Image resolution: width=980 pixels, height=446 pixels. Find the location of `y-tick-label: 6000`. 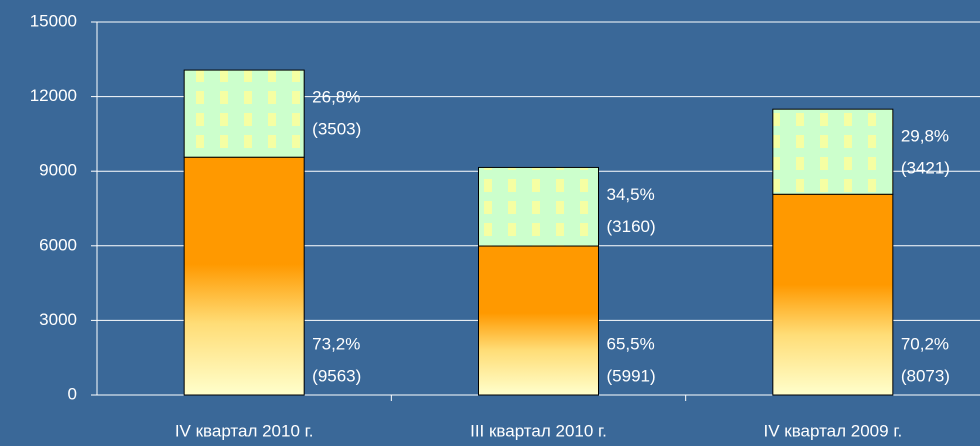

y-tick-label: 6000 is located at coordinates (58, 244).